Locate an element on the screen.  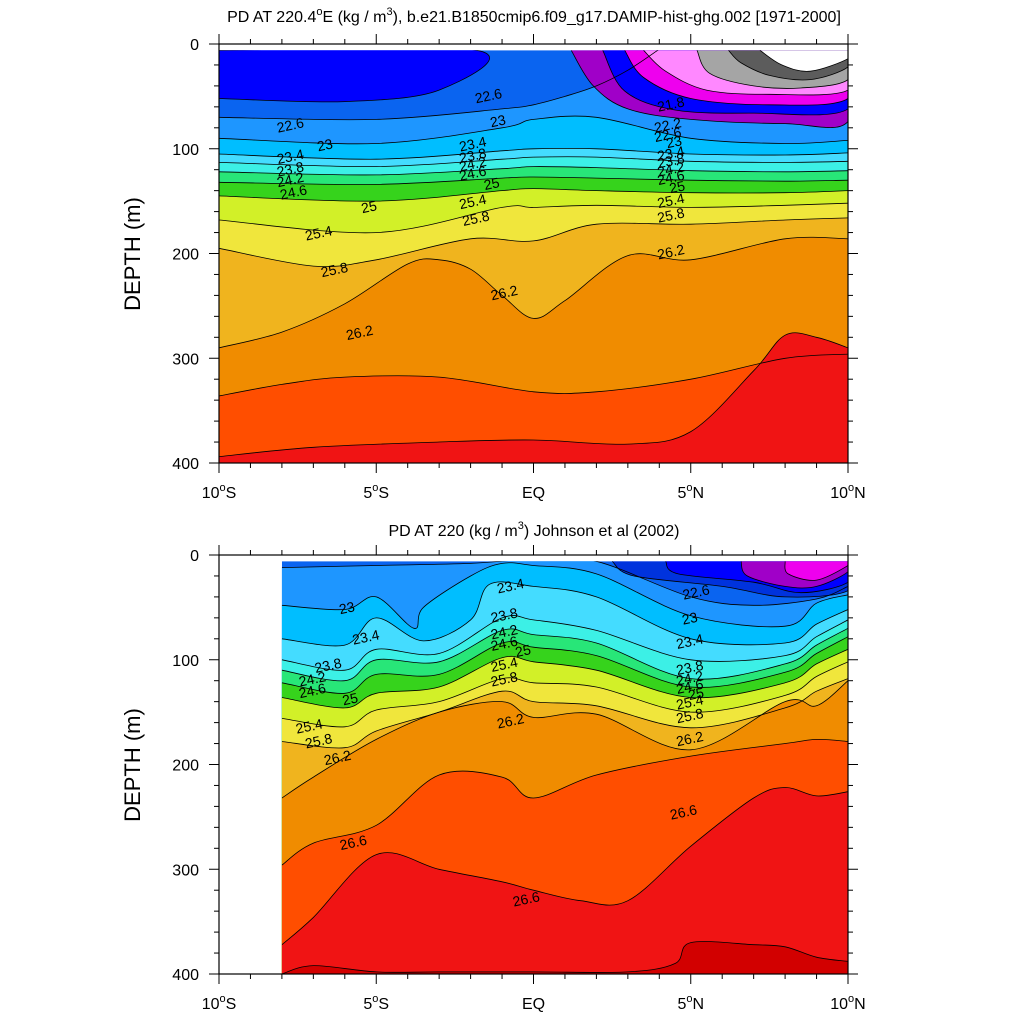
isopycnal-line-25.8 is located at coordinates (564, 713).